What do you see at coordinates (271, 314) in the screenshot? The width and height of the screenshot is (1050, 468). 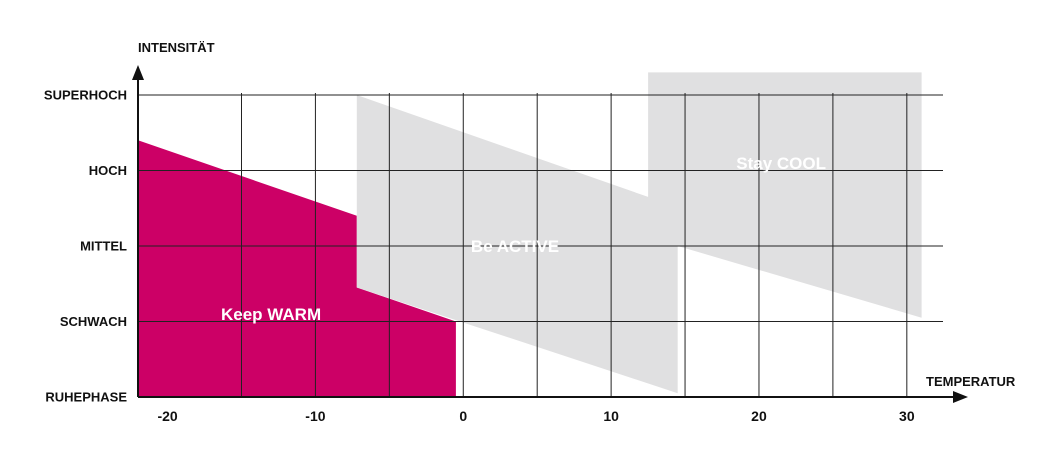 I see `region-label-keep-warm: Keep WARM` at bounding box center [271, 314].